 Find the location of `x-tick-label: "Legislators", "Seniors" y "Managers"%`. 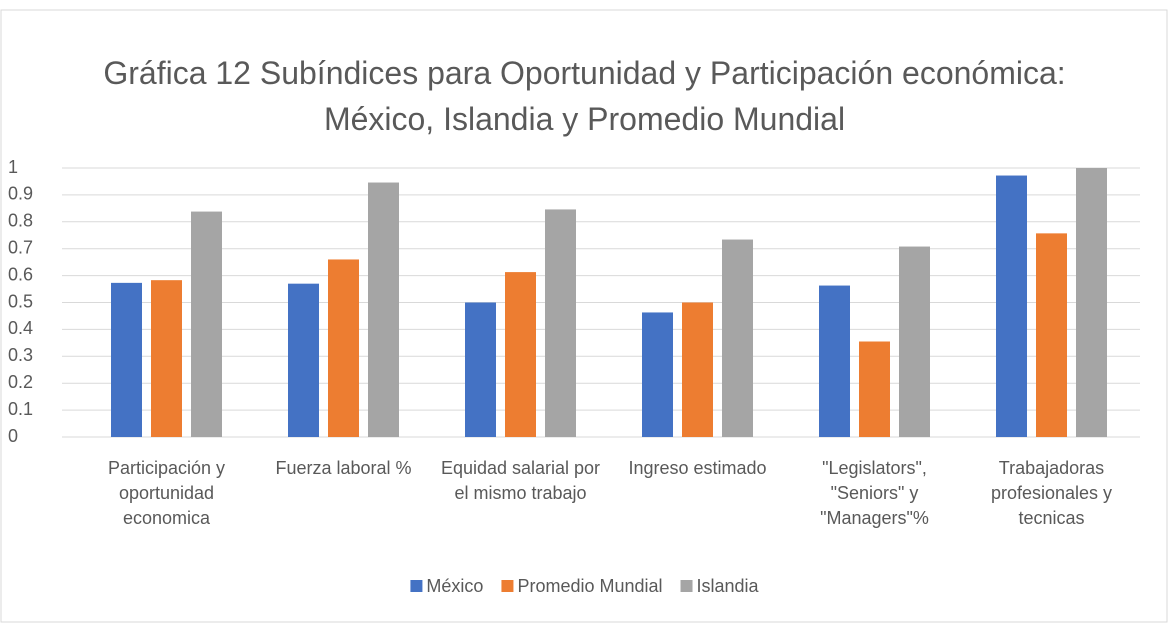

x-tick-label: "Legislators", "Seniors" y "Managers"% is located at coordinates (874, 493).